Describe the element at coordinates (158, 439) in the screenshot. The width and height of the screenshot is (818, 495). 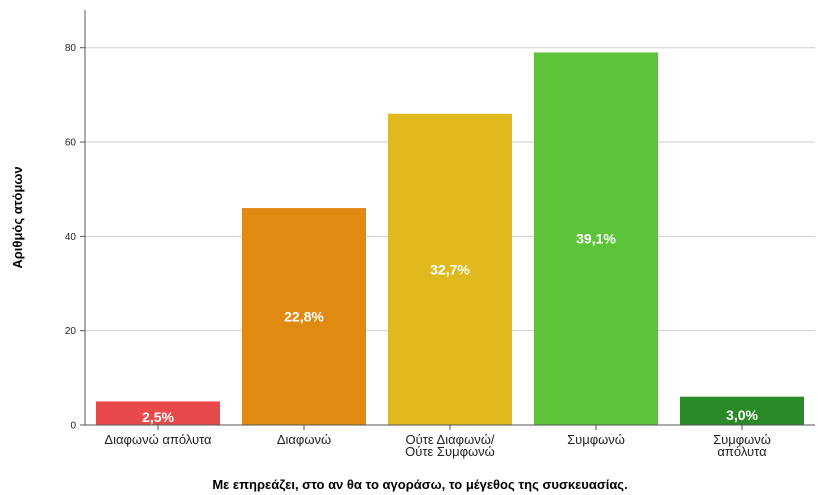
I see `x-tick-label: Διαφωνώ απόλυτα` at that location.